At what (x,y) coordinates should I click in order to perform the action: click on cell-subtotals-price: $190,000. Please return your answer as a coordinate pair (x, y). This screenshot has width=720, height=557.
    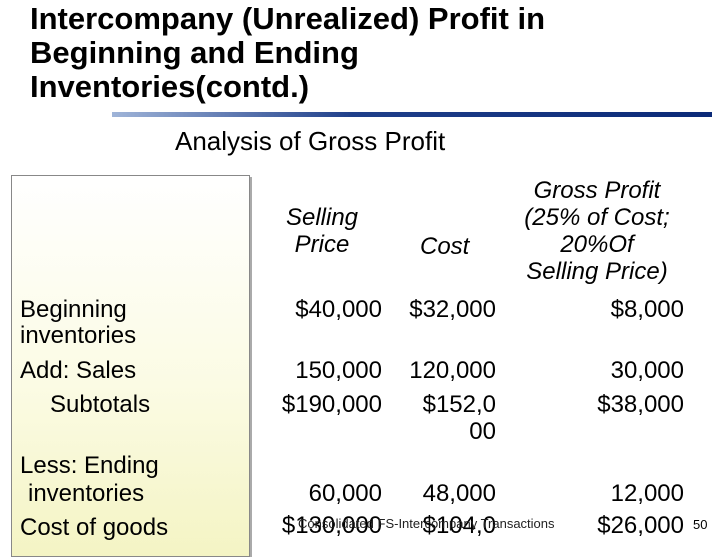
    Looking at the image, I should click on (331, 404).